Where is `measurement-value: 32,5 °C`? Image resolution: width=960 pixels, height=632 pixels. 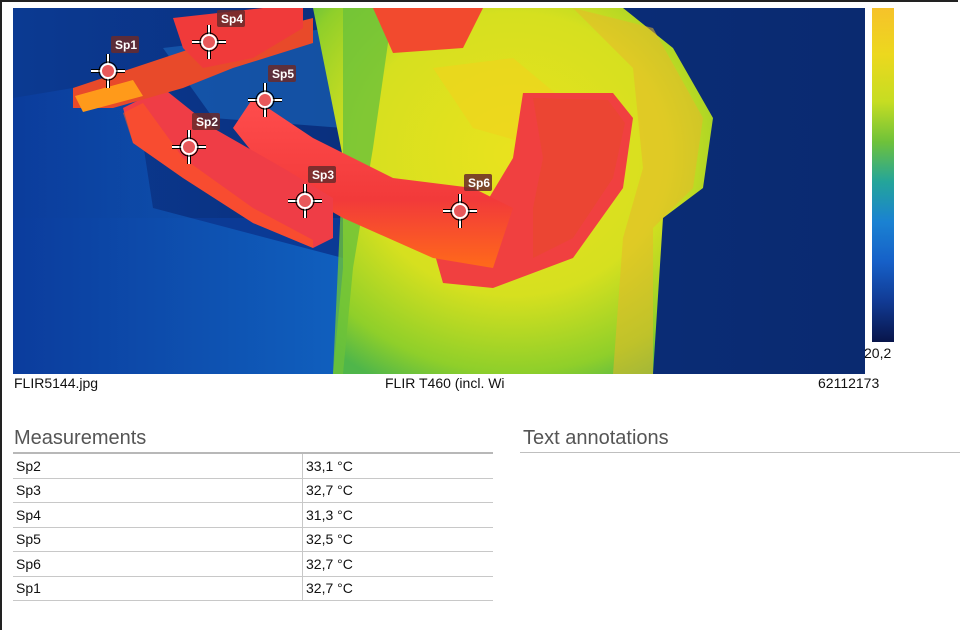
measurement-value: 32,5 °C is located at coordinates (397, 539).